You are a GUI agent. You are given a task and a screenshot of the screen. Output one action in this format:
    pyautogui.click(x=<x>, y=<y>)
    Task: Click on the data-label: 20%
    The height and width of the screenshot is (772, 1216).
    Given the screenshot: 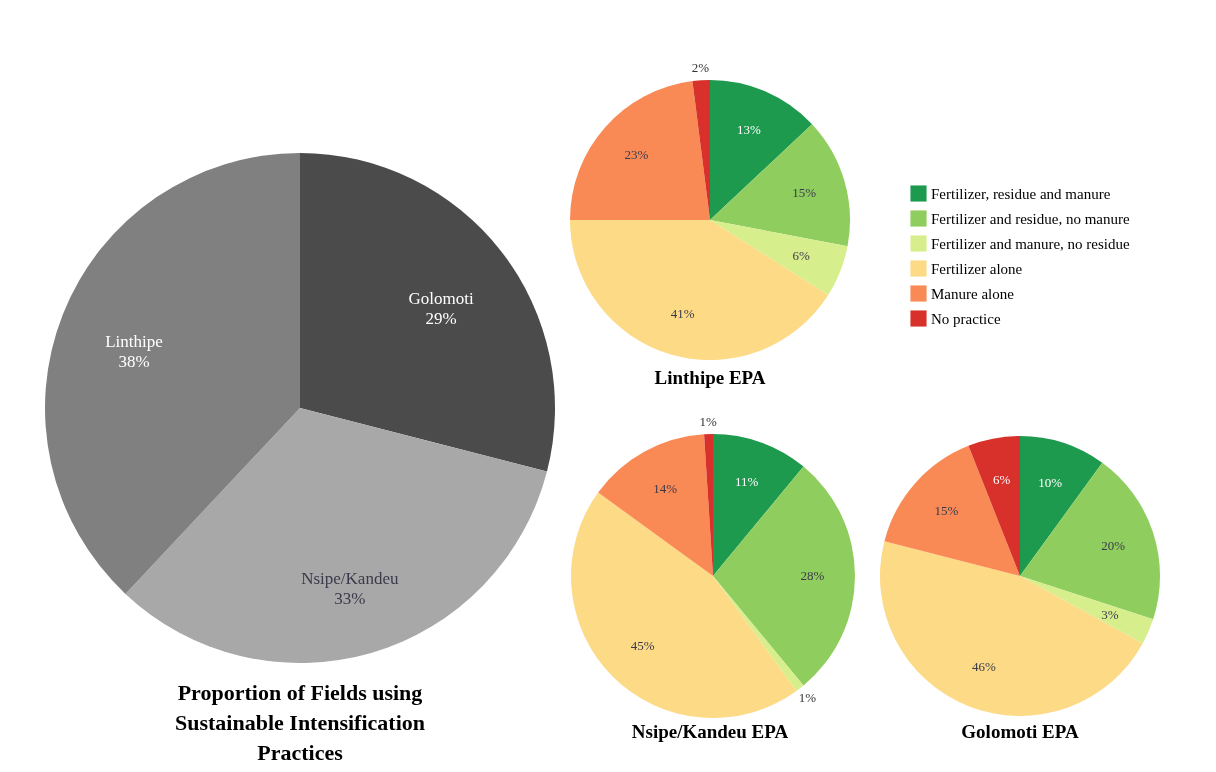 What is the action you would take?
    pyautogui.click(x=1113, y=545)
    